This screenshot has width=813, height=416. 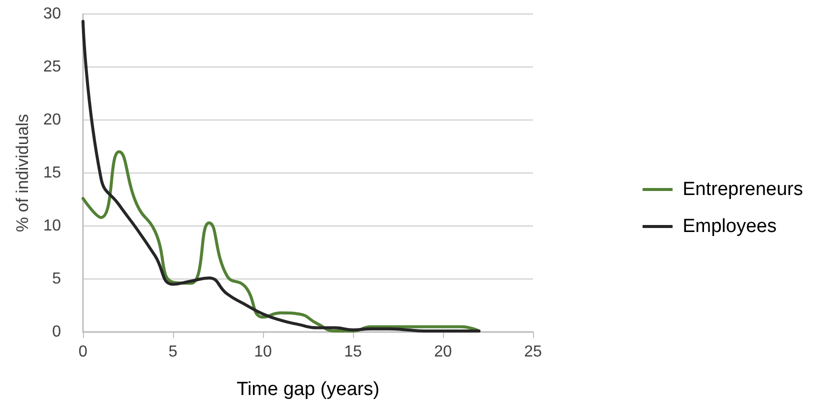 What do you see at coordinates (83, 352) in the screenshot?
I see `x-tick-label: 0` at bounding box center [83, 352].